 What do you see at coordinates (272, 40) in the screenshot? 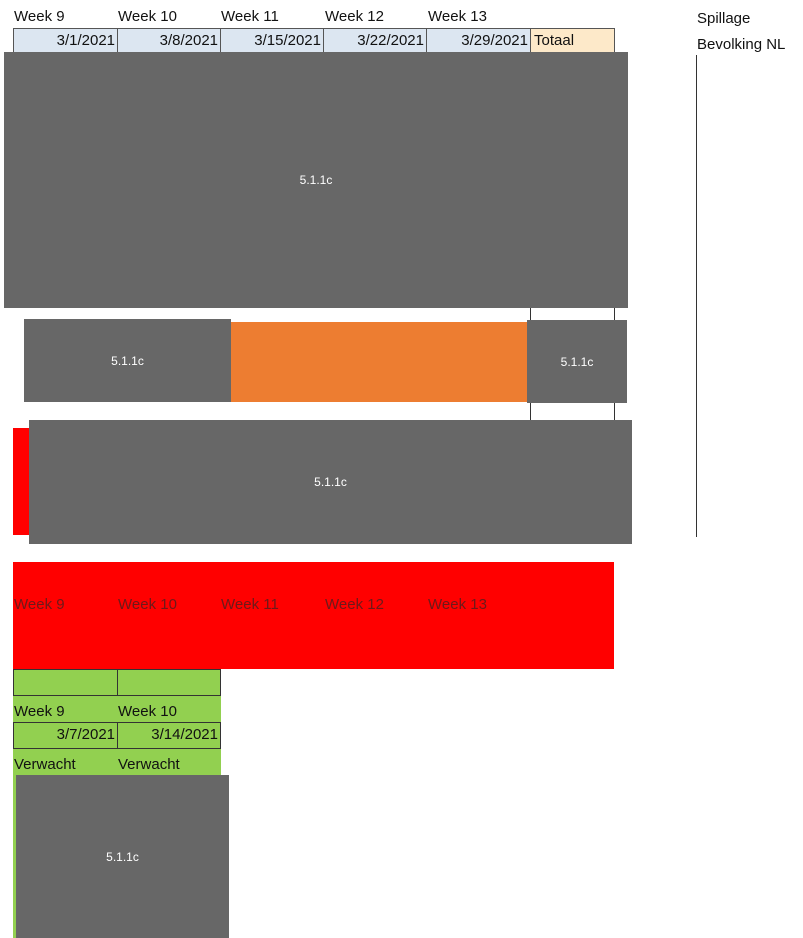
I see `date-cell-3: 3/15/2021` at bounding box center [272, 40].